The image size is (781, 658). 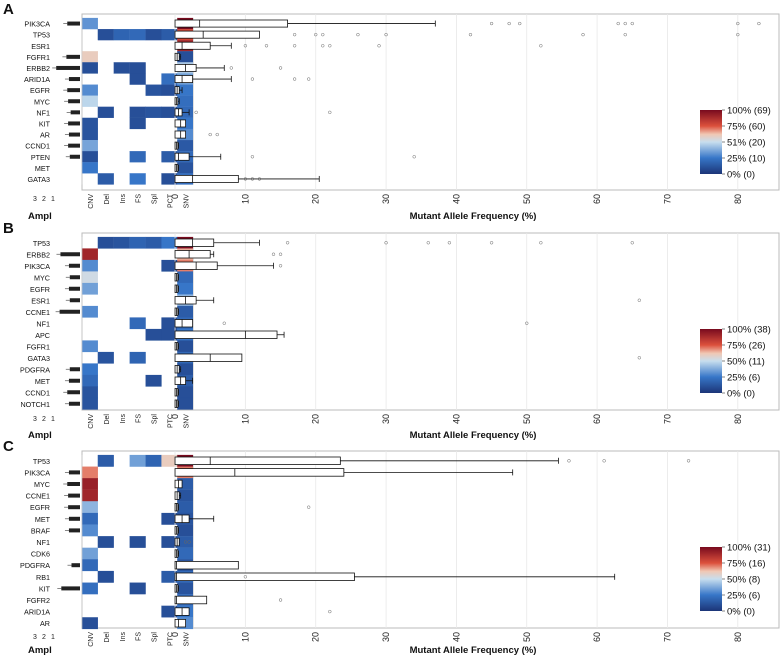 What do you see at coordinates (91, 639) in the screenshot?
I see `column-label: CNV` at bounding box center [91, 639].